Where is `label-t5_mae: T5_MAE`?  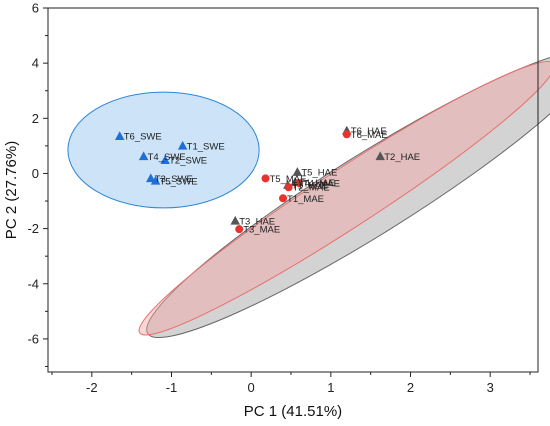 label-t5_mae: T5_MAE is located at coordinates (288, 179).